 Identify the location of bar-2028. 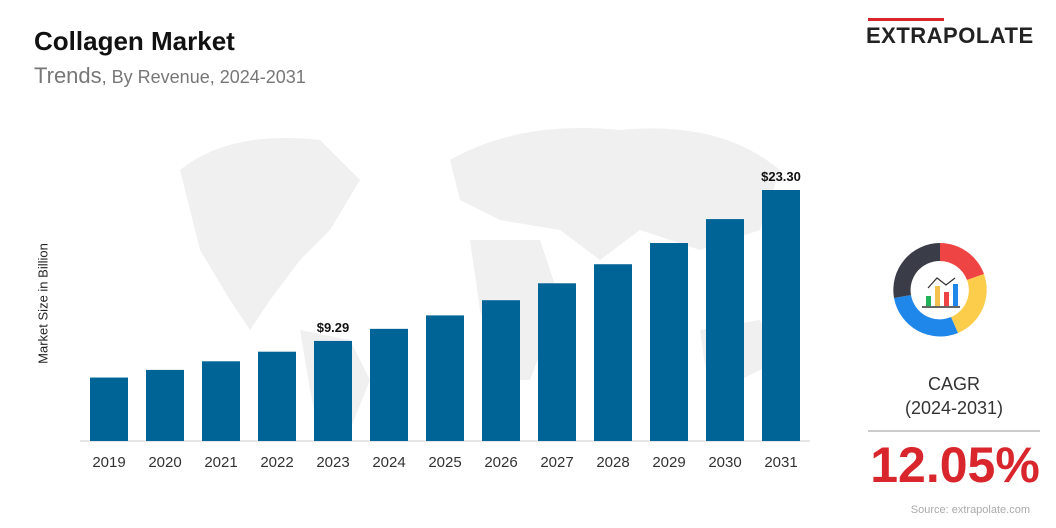
(613, 352).